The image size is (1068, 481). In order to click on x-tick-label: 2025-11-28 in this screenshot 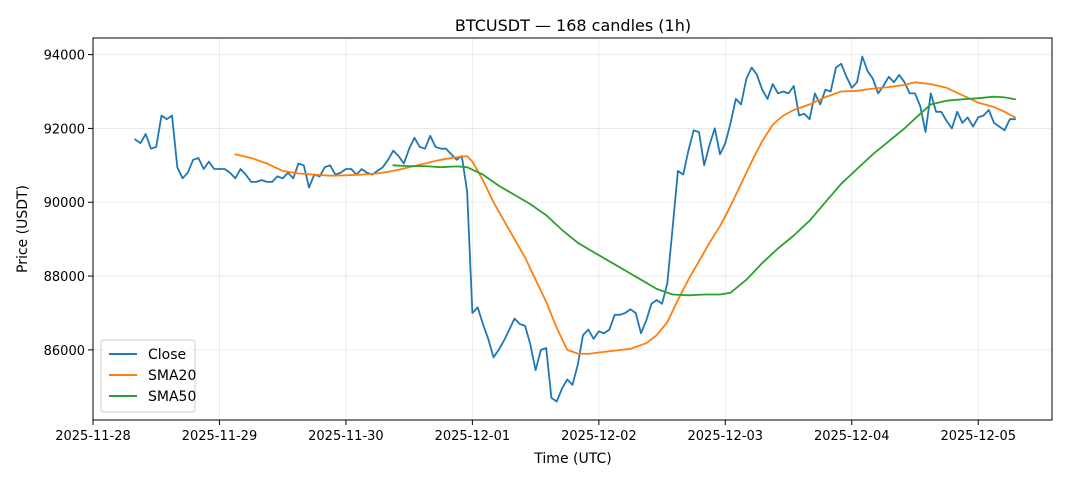, I will do `click(93, 436)`.